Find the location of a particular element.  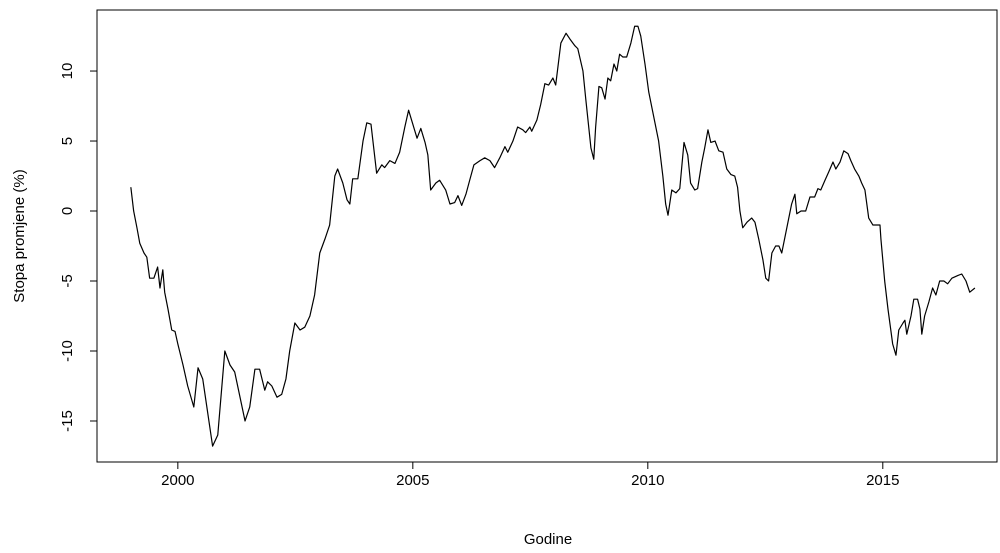

y-tick-label: -10 is located at coordinates (67, 351).